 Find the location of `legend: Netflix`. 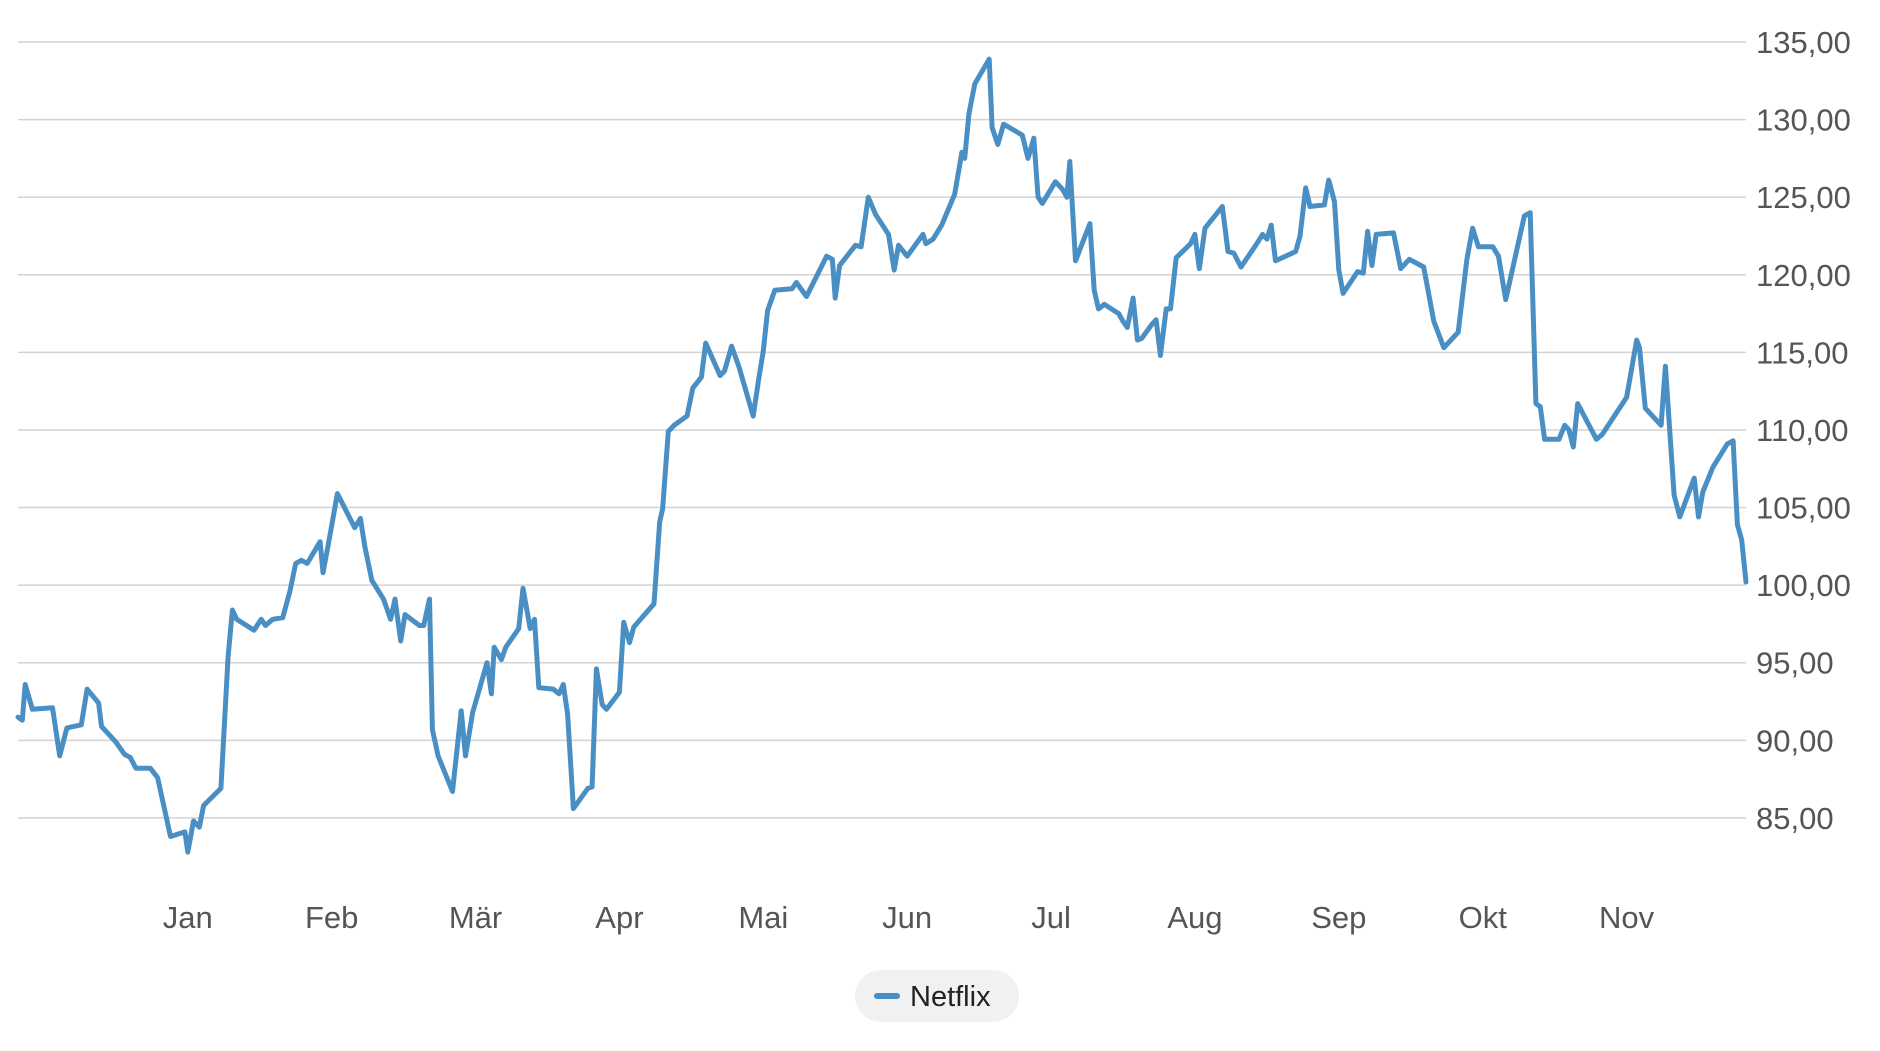

legend: Netflix is located at coordinates (937, 996).